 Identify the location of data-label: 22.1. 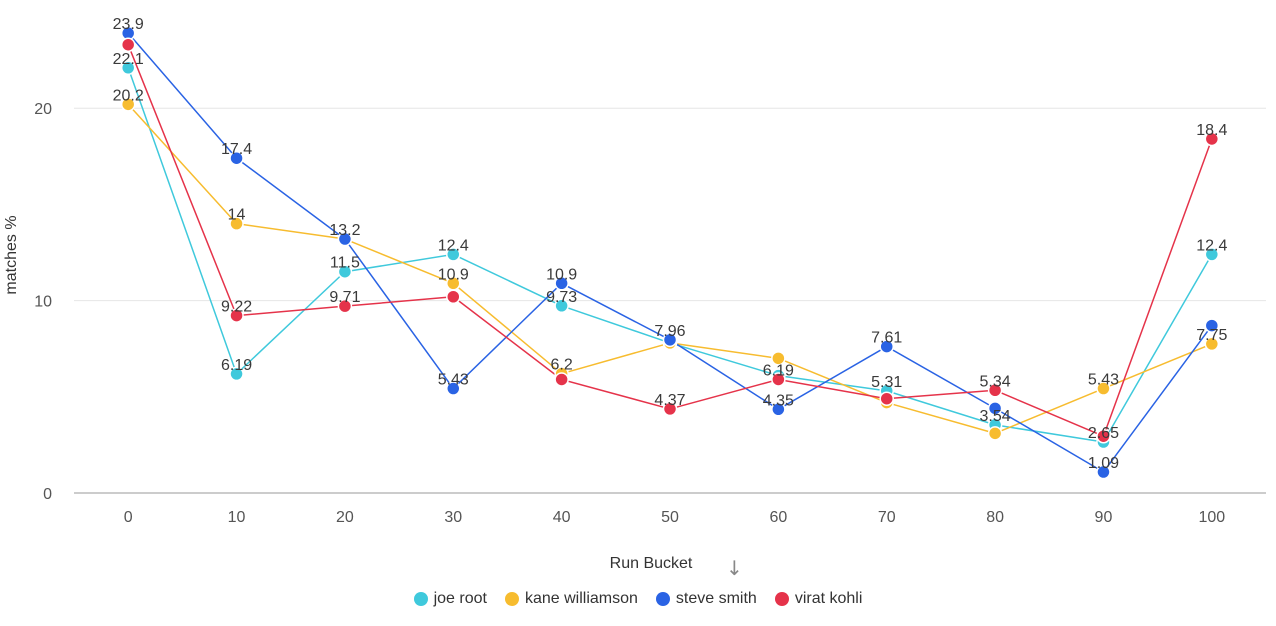
(128, 59).